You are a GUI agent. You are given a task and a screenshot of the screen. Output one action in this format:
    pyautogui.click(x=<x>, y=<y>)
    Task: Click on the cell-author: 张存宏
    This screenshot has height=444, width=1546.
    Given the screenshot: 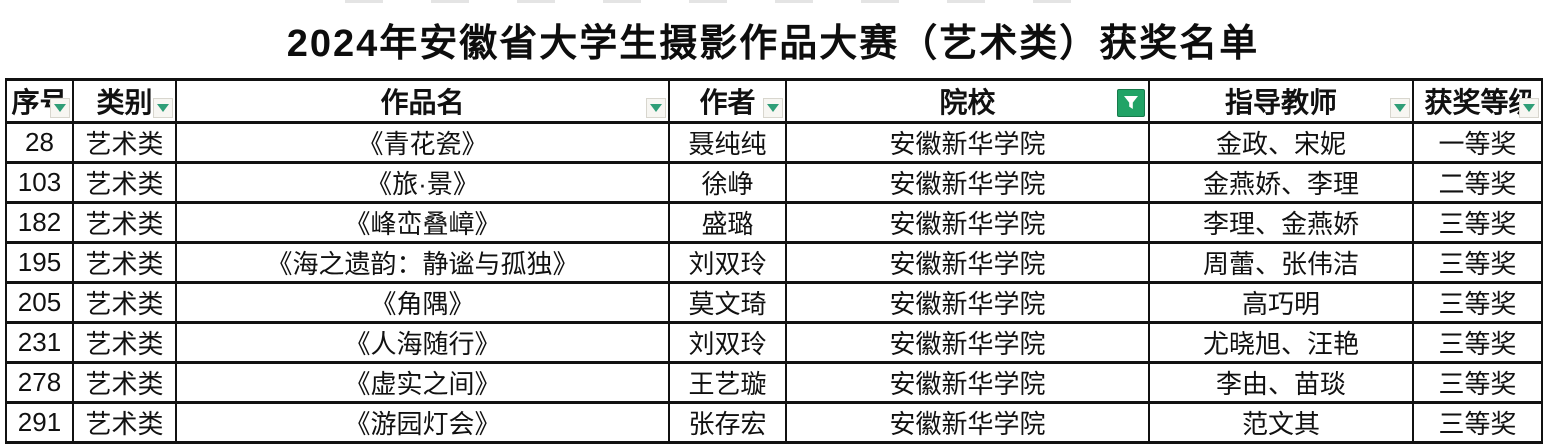 What is the action you would take?
    pyautogui.click(x=727, y=422)
    